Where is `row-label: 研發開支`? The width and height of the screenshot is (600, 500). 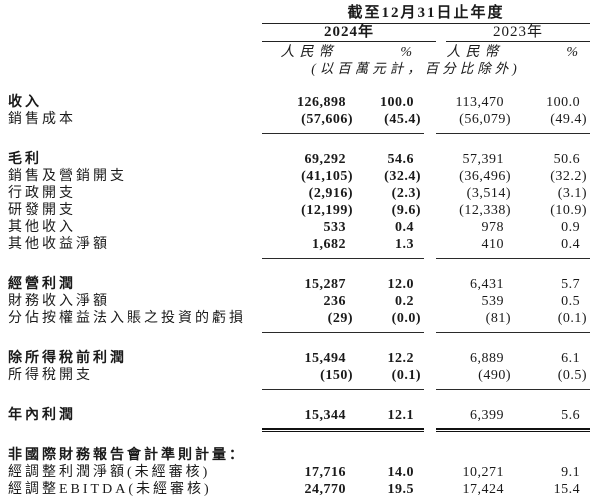
row-label: 研發開支 is located at coordinates (42, 210).